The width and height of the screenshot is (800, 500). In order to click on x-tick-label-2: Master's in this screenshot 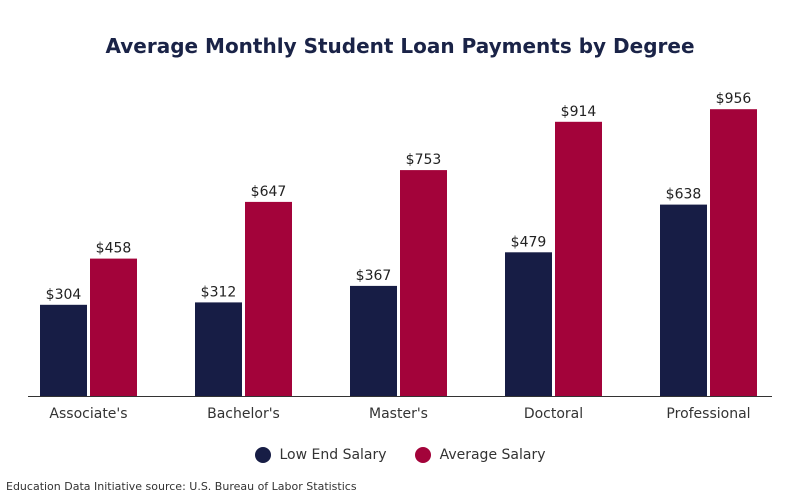, I will do `click(398, 414)`.